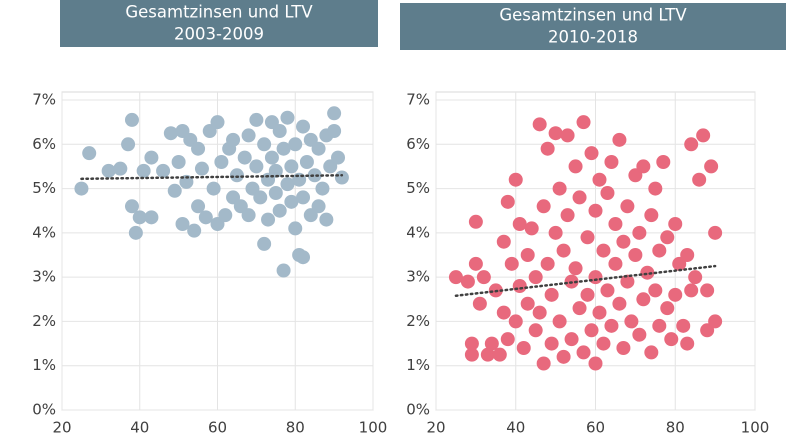 The image size is (786, 443). What do you see at coordinates (219, 34) in the screenshot?
I see `chart-subtitle: 2003-2009` at bounding box center [219, 34].